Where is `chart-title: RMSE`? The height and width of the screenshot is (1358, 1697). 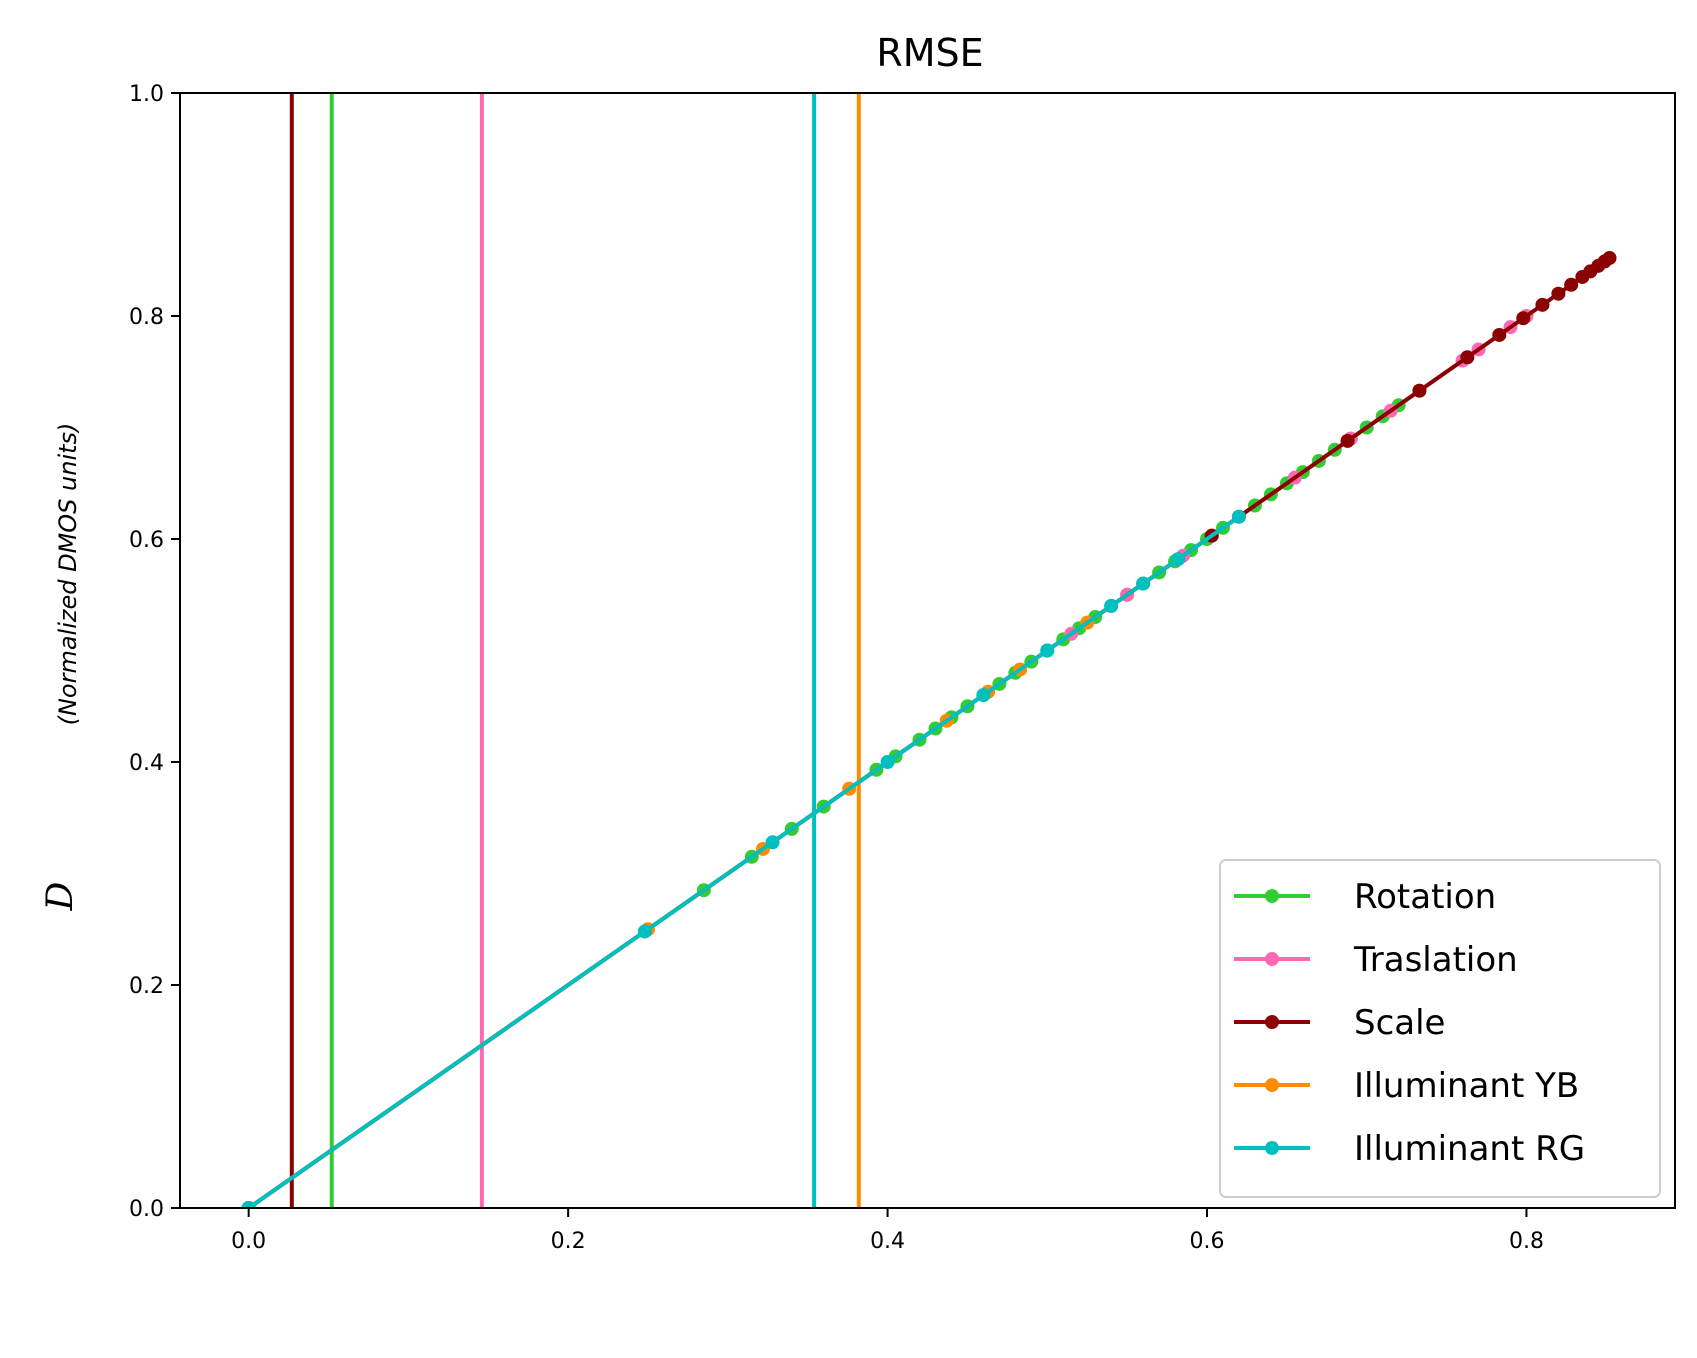
chart-title: RMSE is located at coordinates (929, 53).